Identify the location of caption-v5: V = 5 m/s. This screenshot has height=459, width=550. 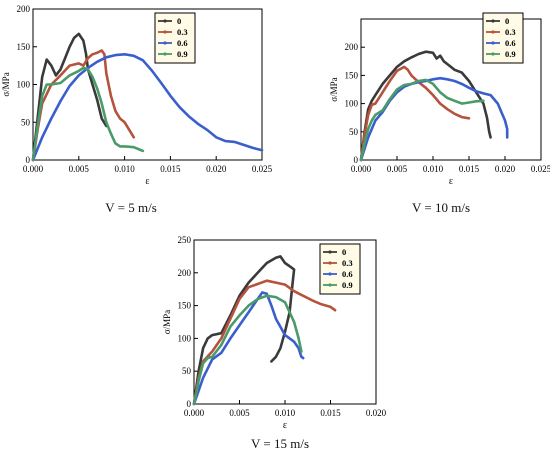
(131, 207).